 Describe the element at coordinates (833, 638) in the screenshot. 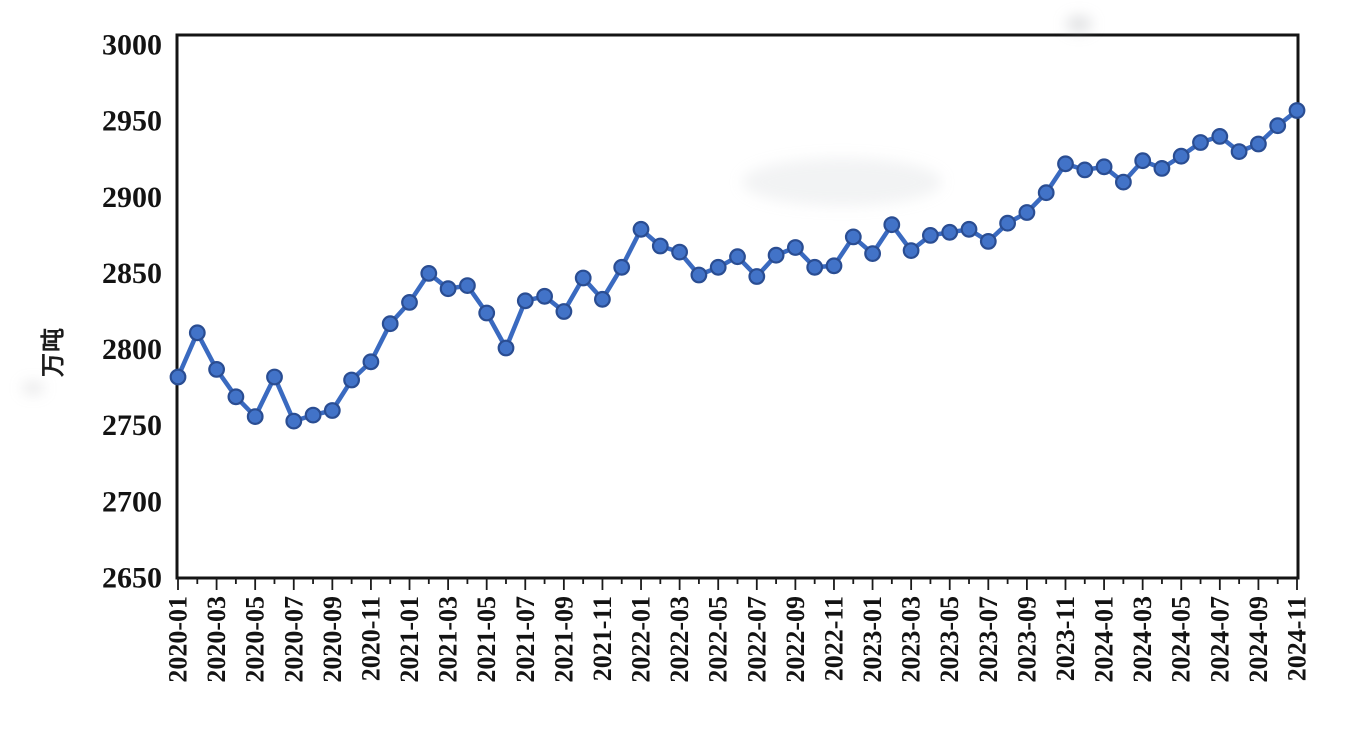

I see `x-tick-label: 2022-11` at that location.